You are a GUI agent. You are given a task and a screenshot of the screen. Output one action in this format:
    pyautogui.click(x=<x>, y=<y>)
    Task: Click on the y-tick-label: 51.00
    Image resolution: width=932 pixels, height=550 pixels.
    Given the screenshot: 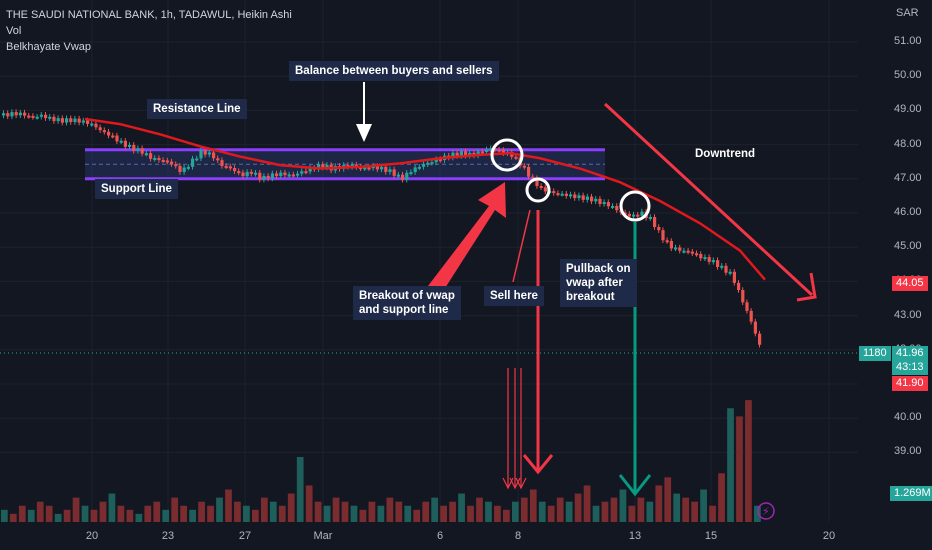 What is the action you would take?
    pyautogui.click(x=908, y=41)
    